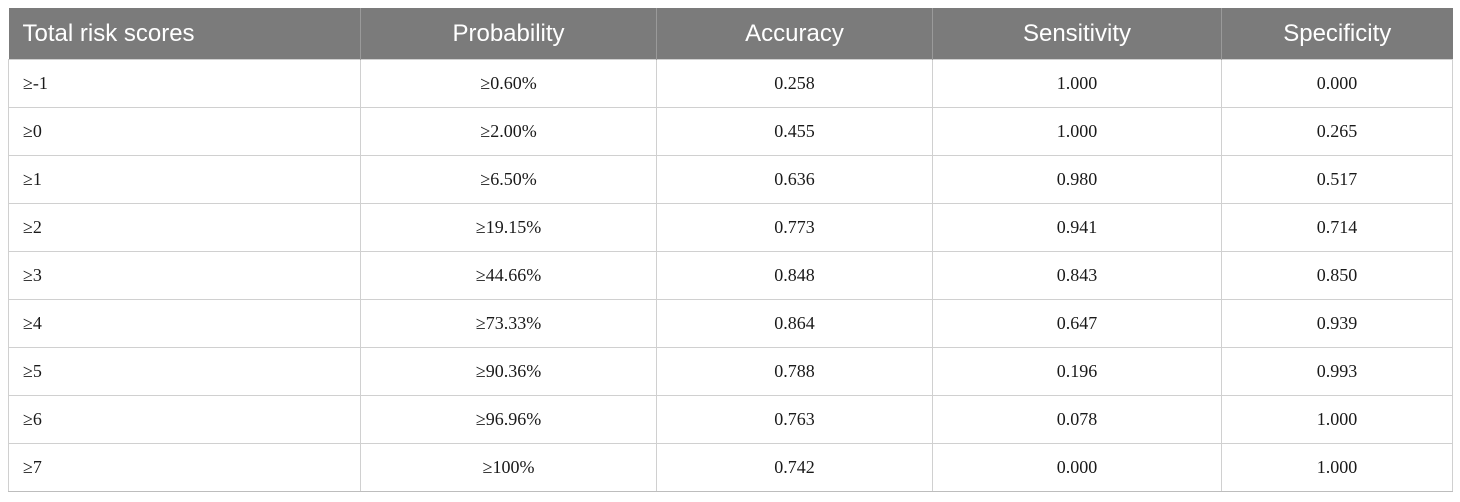  Describe the element at coordinates (184, 83) in the screenshot. I see `cell-total-risk-score: ≥-1` at that location.